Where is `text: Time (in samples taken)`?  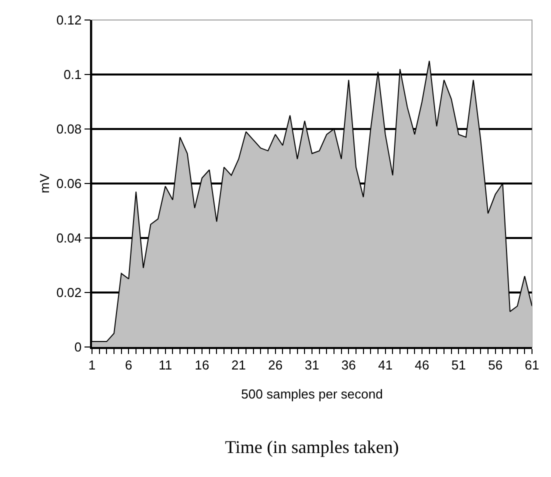 text: Time (in samples taken) is located at coordinates (312, 447).